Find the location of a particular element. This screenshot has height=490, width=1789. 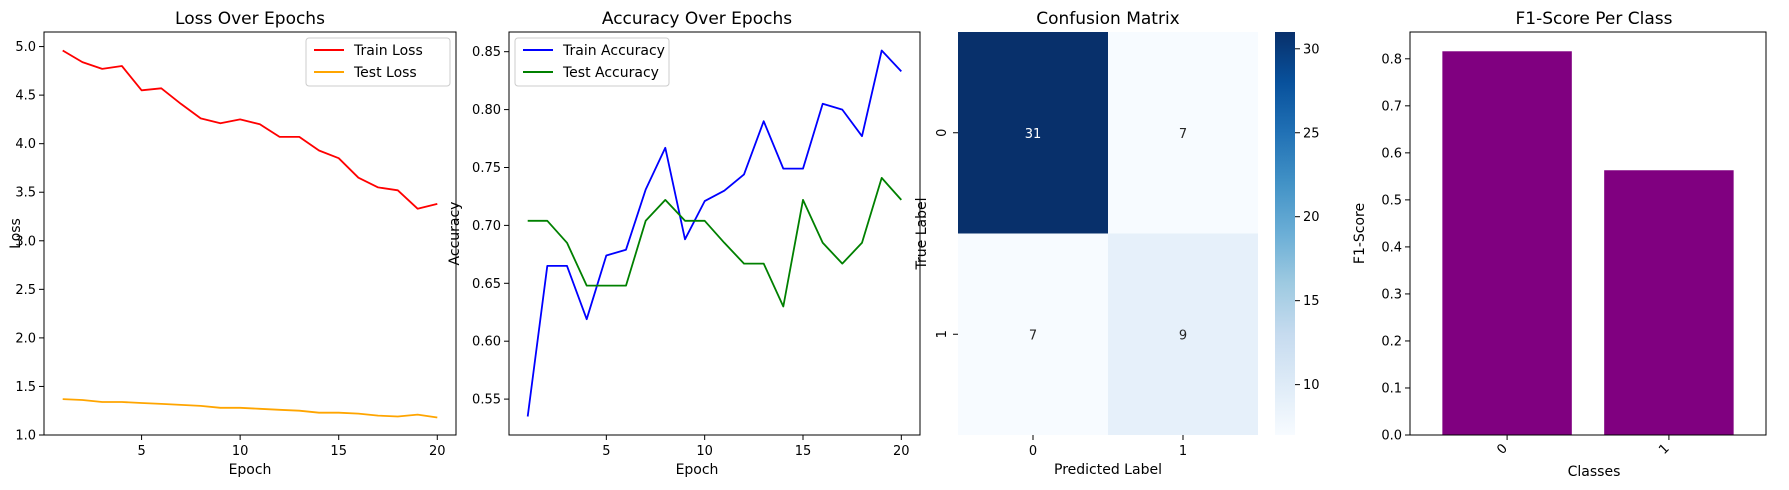

loss-ylabel: Loss is located at coordinates (16, 233).